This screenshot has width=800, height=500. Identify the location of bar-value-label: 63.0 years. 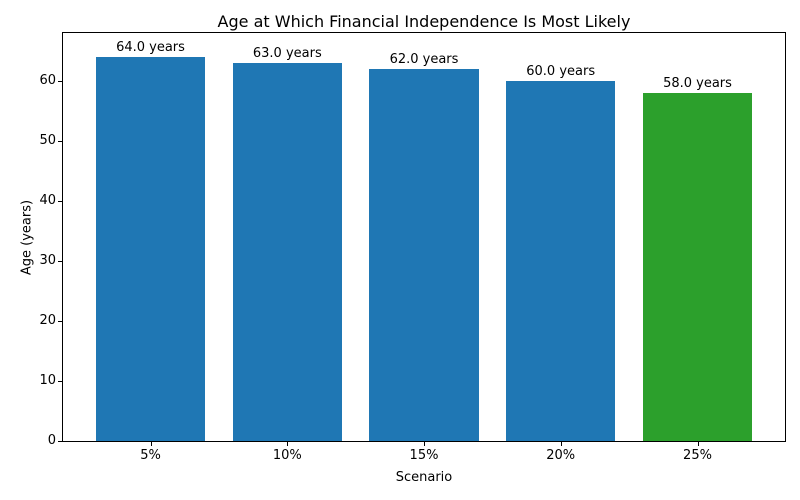
(287, 53).